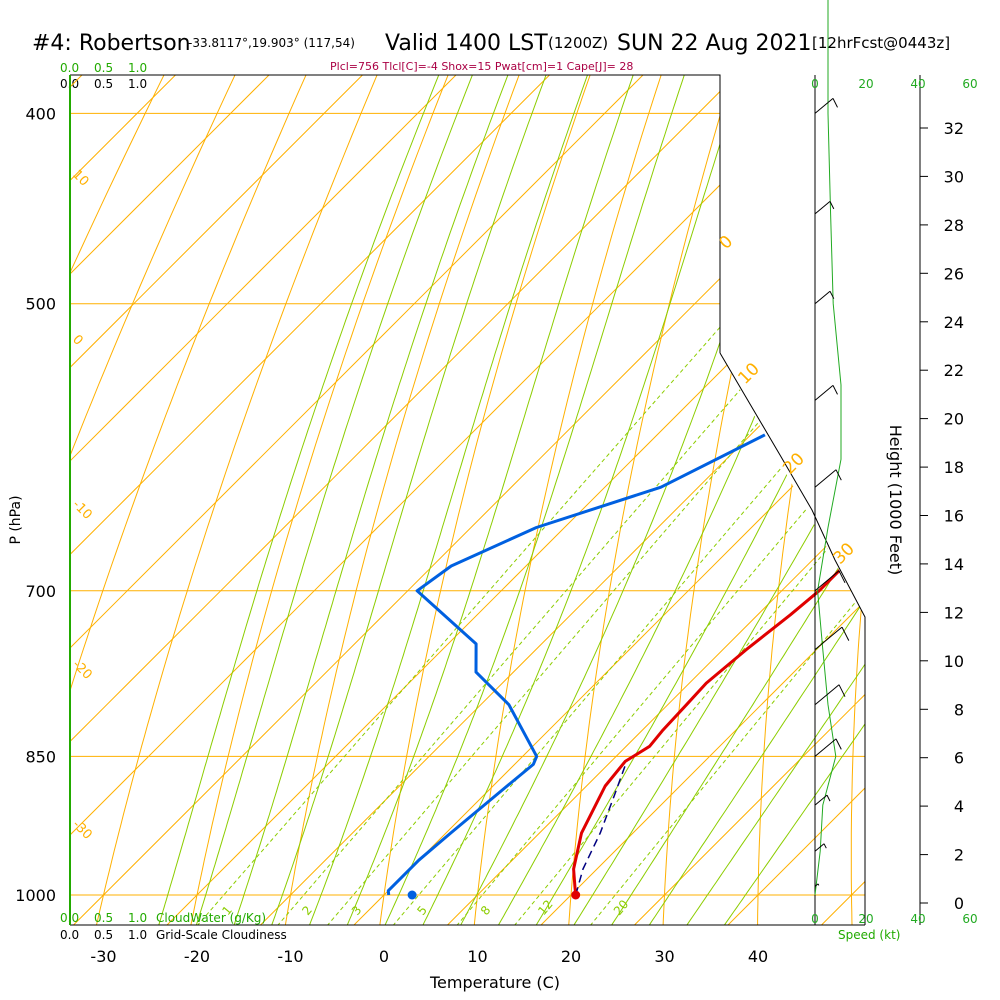 This screenshot has width=1000, height=1000. Describe the element at coordinates (954, 661) in the screenshot. I see `height-tick-label: 10` at that location.